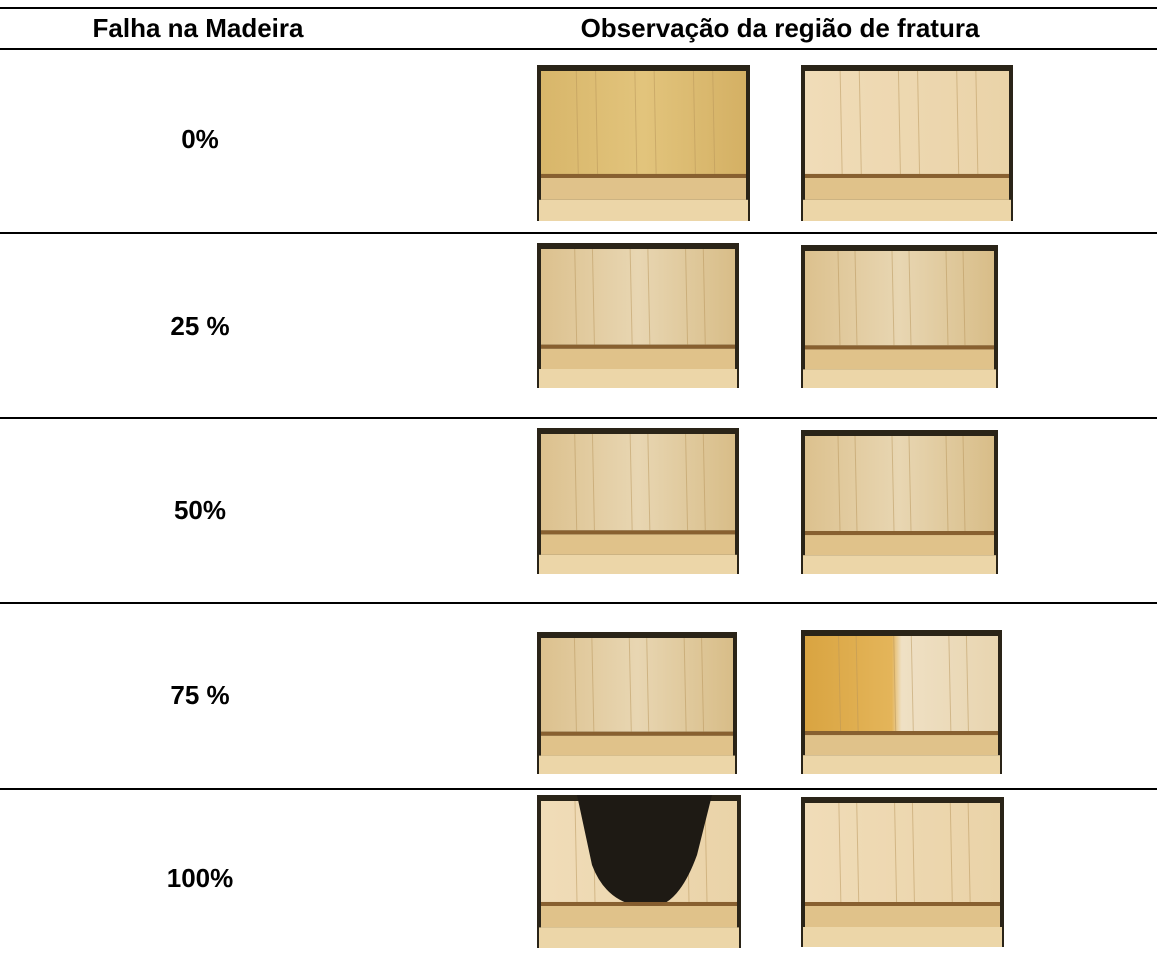 Image resolution: width=1157 pixels, height=972 pixels. I want to click on row-label: 100%, so click(200, 878).